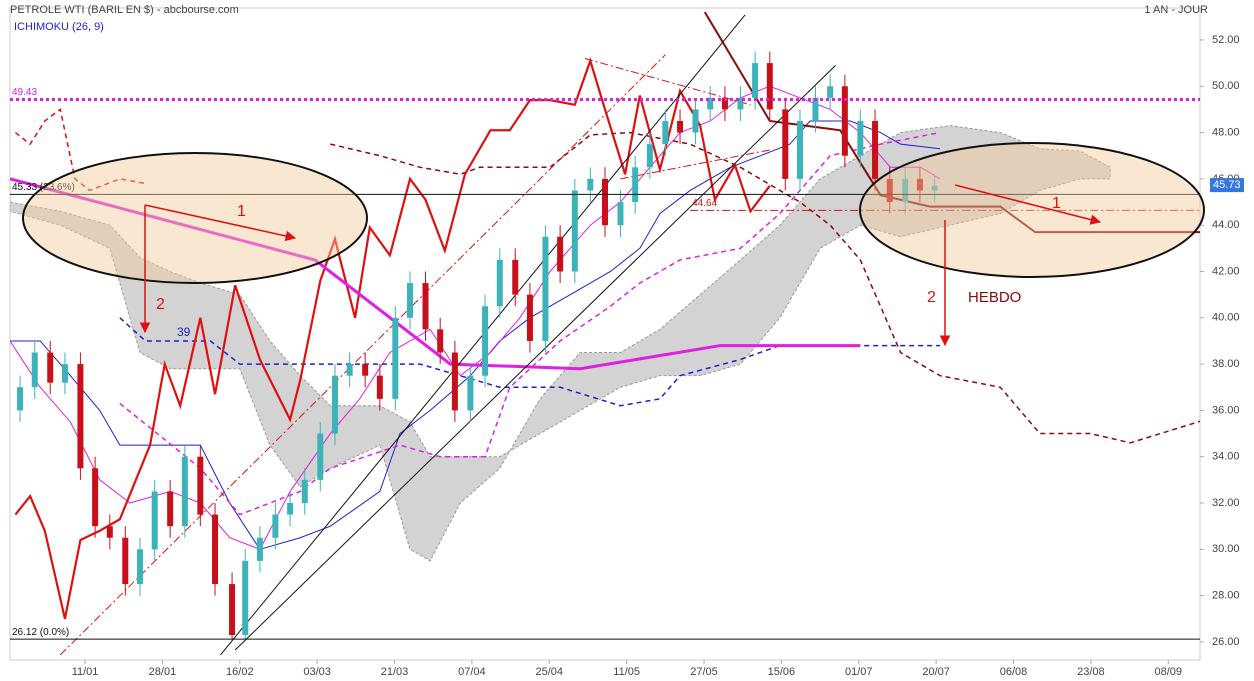 This screenshot has width=1254, height=681. I want to click on y-tick-label: 44.00, so click(1226, 225).